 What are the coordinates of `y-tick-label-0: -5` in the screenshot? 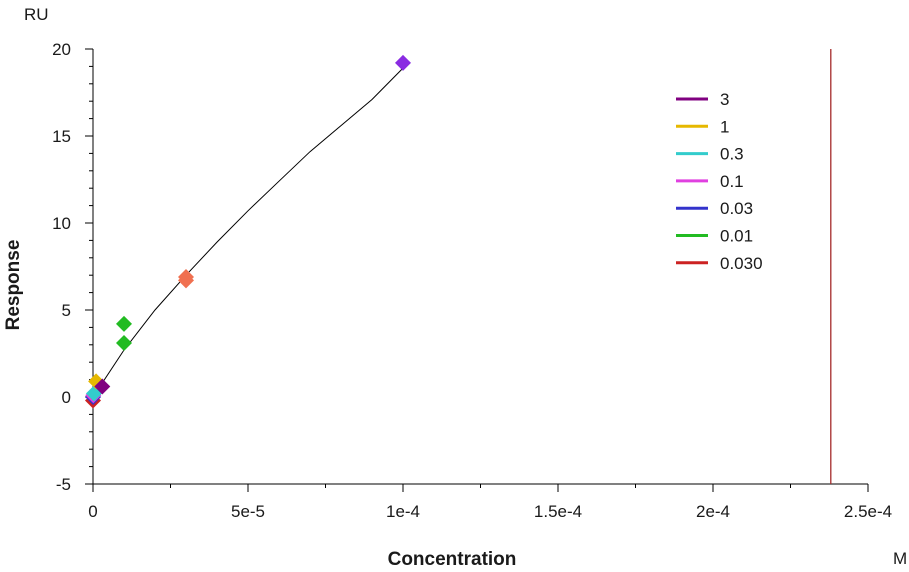 It's located at (63, 484).